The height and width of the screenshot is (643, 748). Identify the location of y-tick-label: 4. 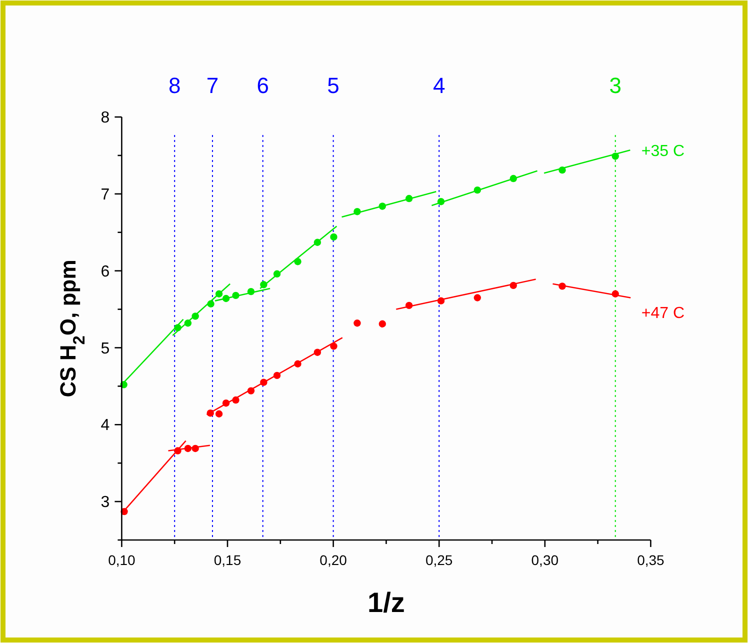
(105, 425).